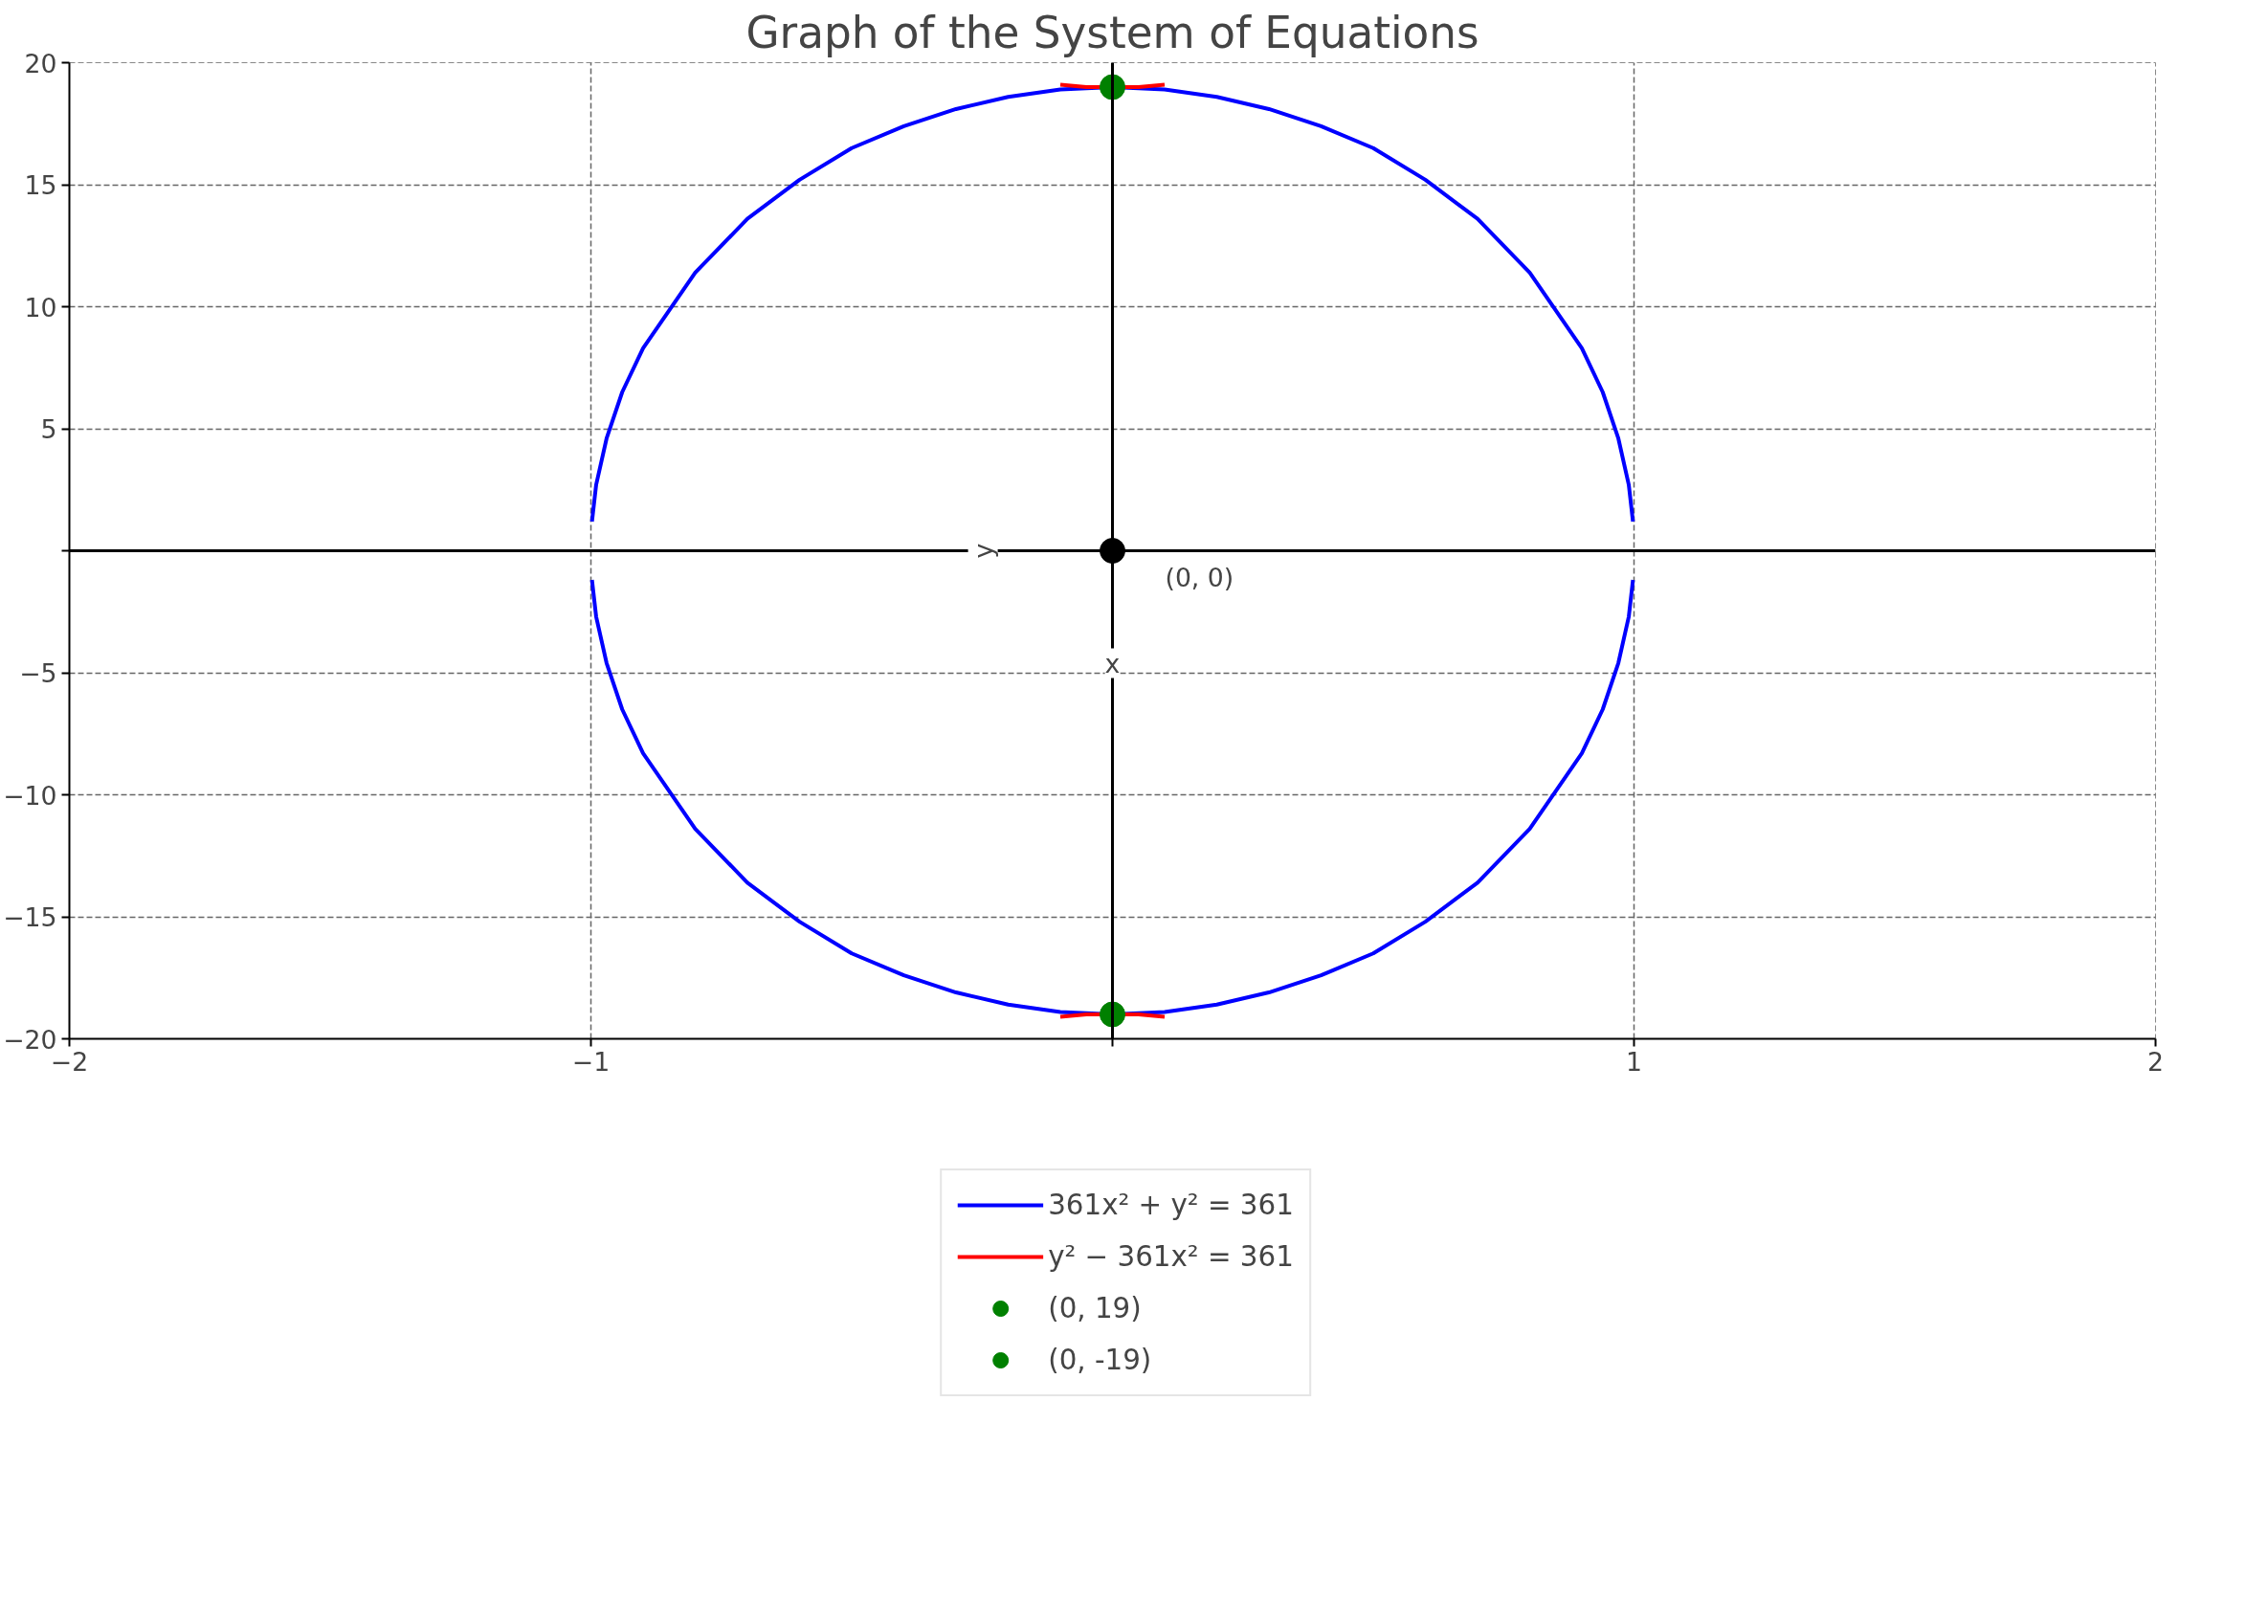 This screenshot has width=2268, height=1624. I want to click on y-tick-label: −15, so click(30, 917).